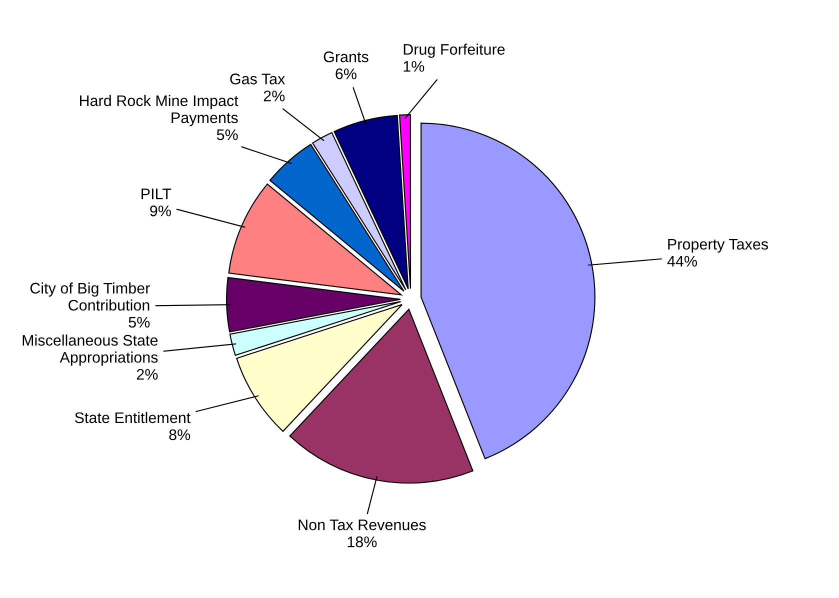 The image size is (839, 598). I want to click on data-label: 44%, so click(682, 261).